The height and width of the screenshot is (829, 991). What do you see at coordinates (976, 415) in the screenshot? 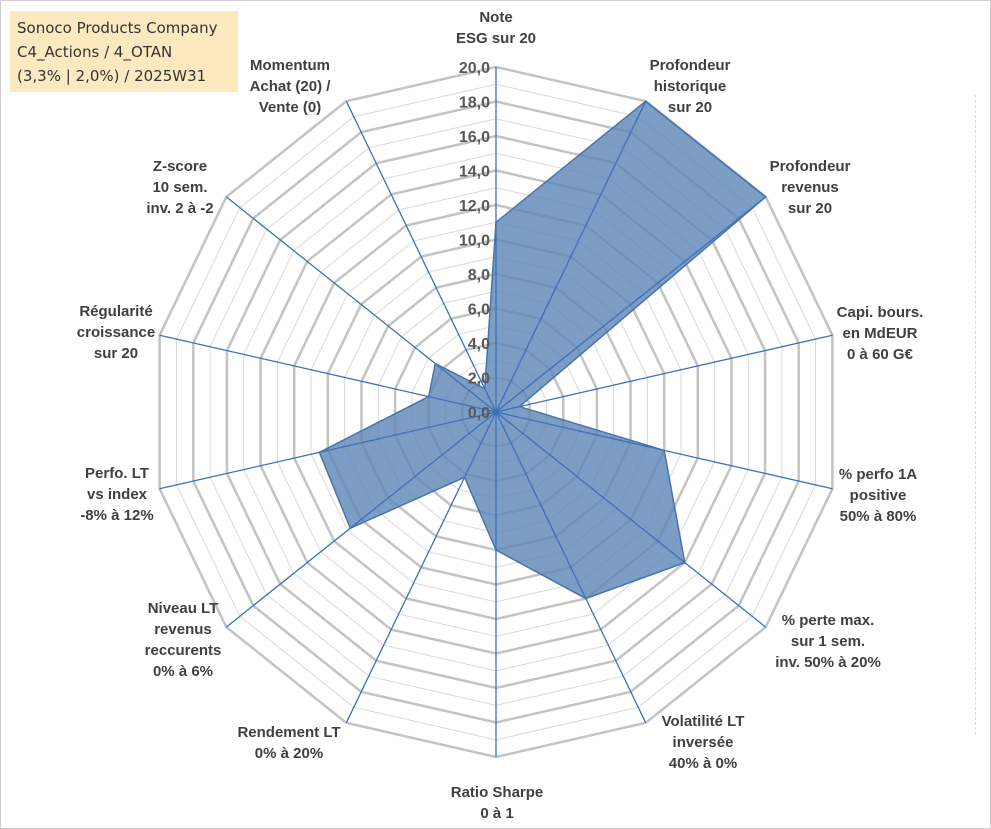
I see `decorative-side-line` at bounding box center [976, 415].